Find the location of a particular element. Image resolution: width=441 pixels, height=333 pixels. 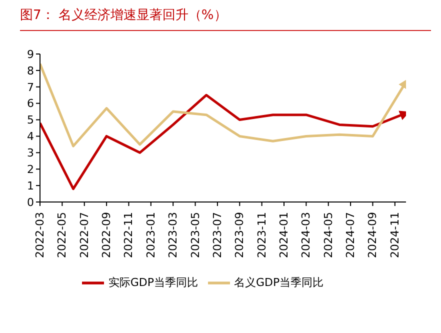

x-tick-label: 2022-09 is located at coordinates (107, 235).